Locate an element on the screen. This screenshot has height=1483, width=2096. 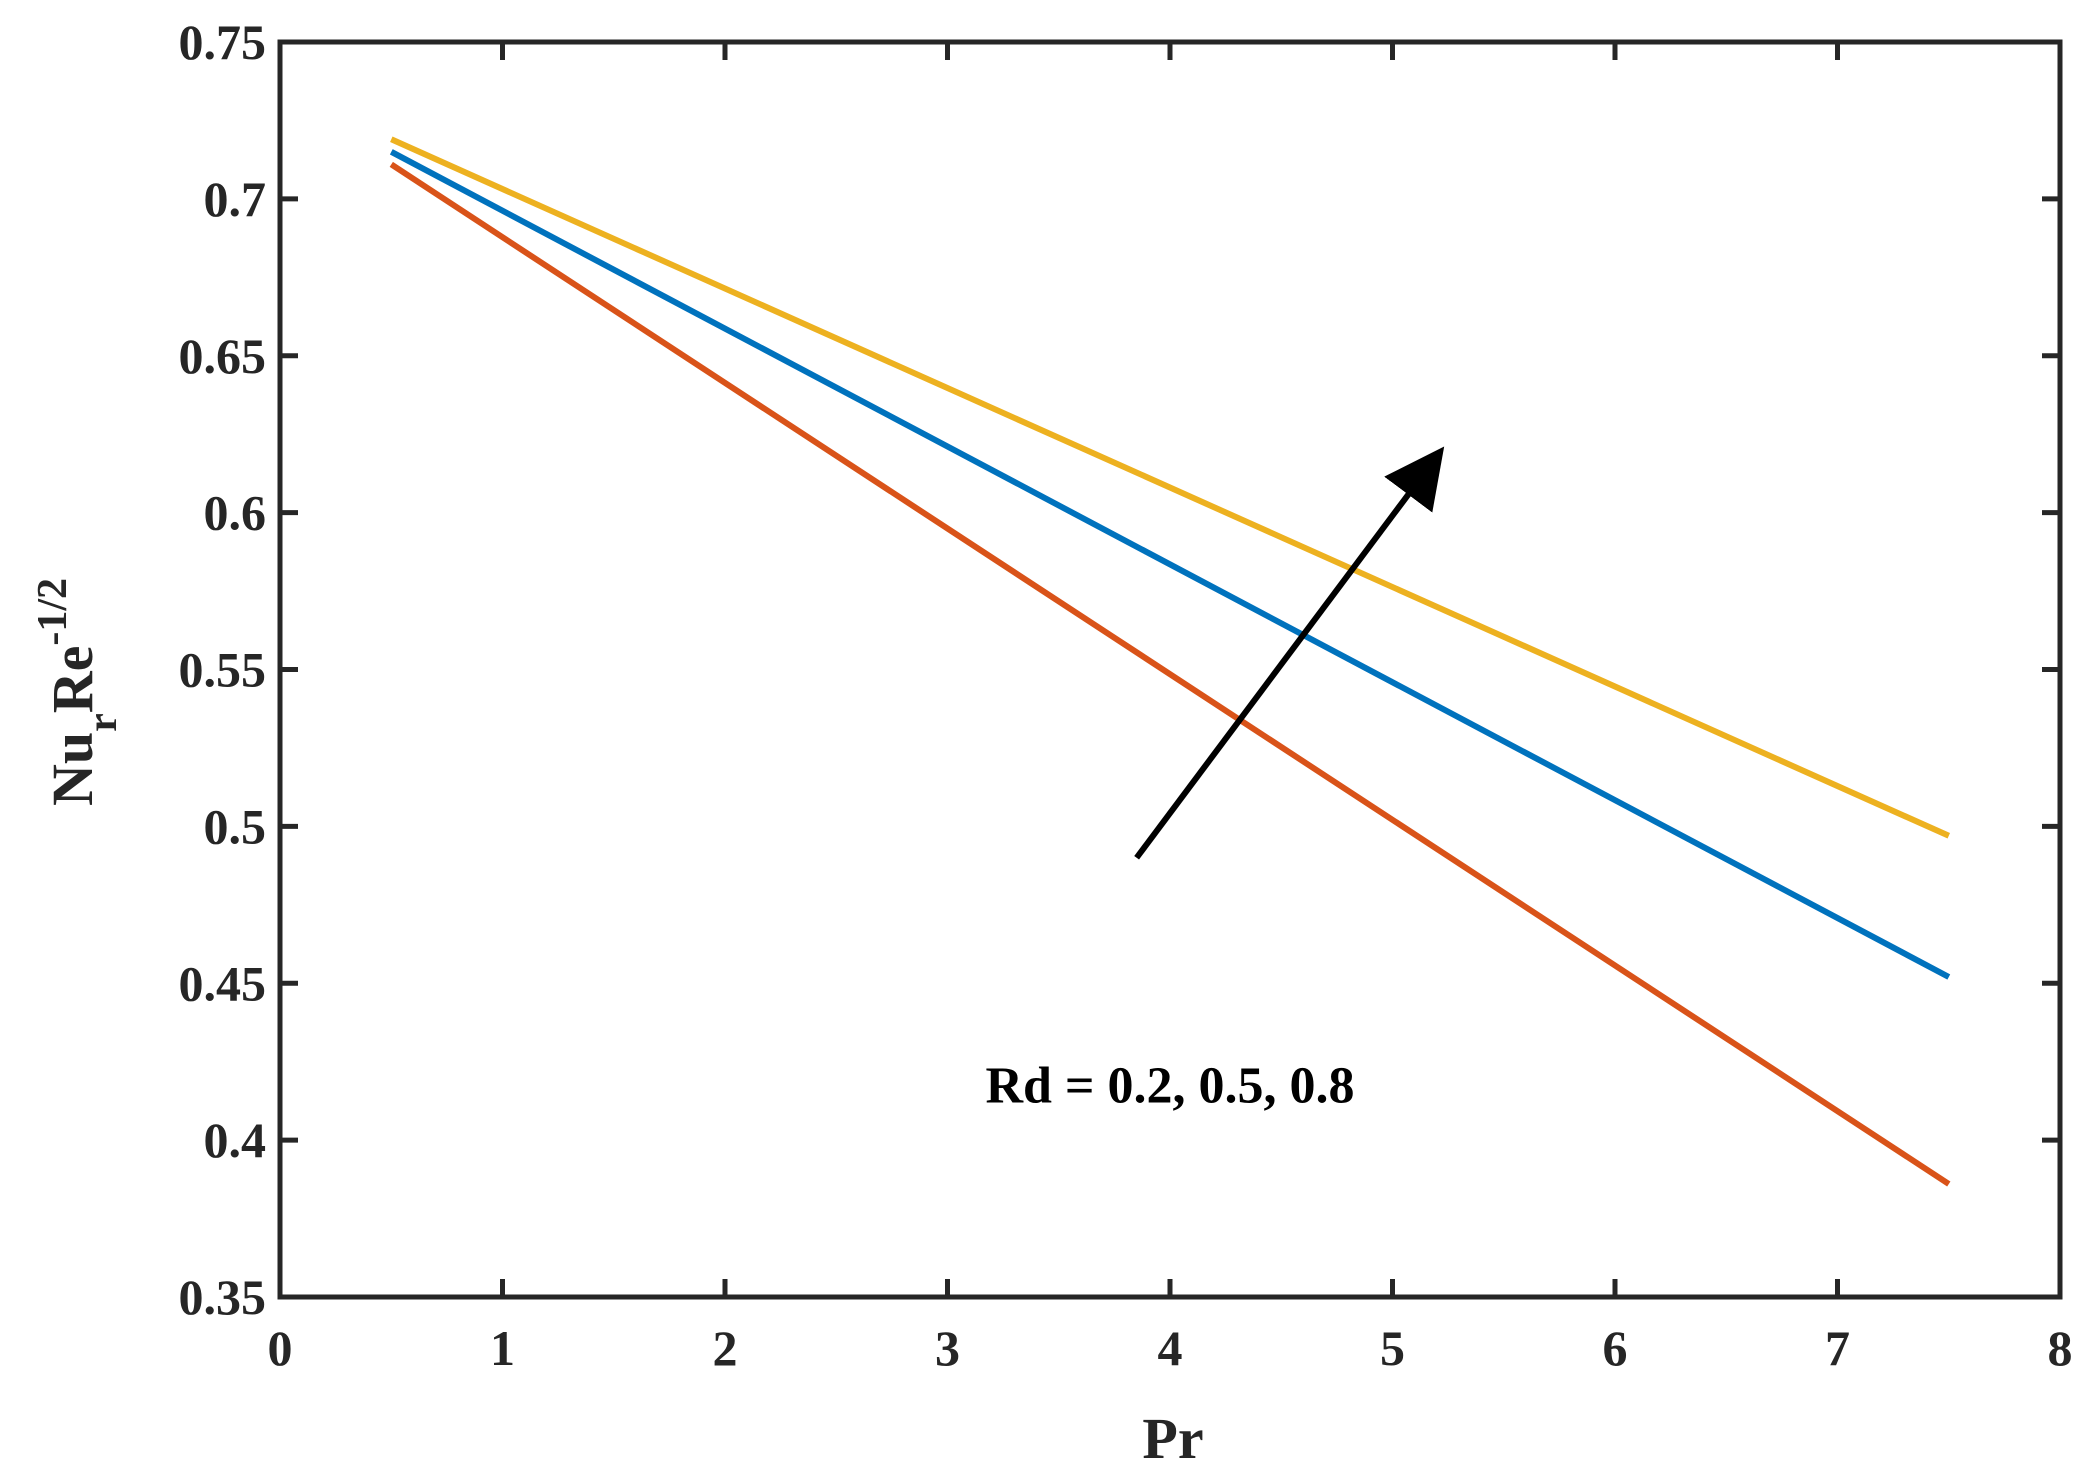
annotation-arrow is located at coordinates (1289, 653).